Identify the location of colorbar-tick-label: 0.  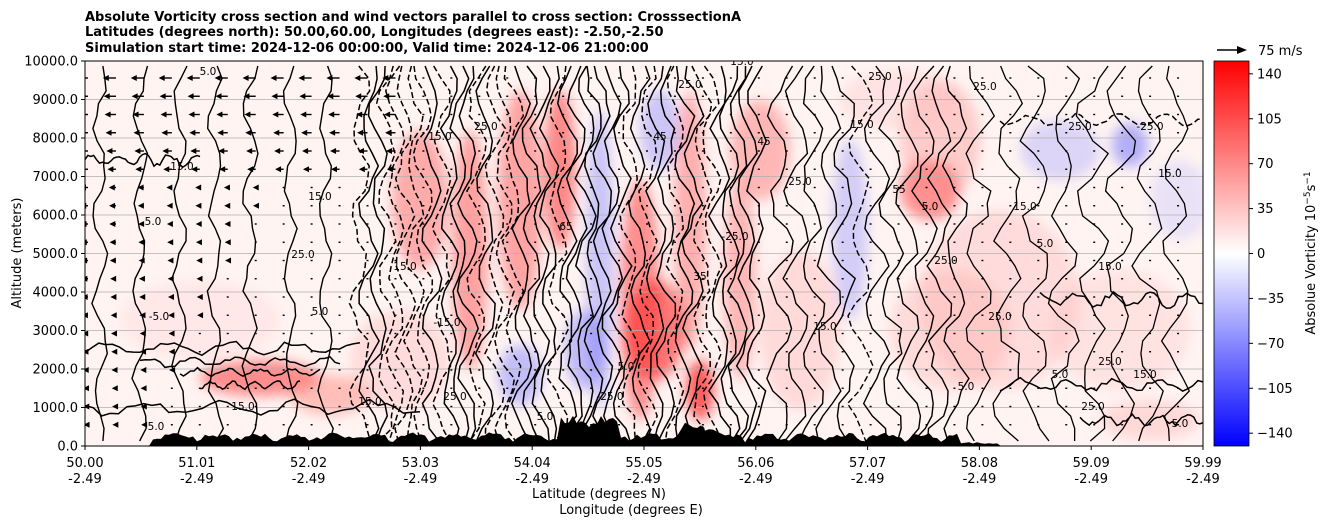
(1261, 254).